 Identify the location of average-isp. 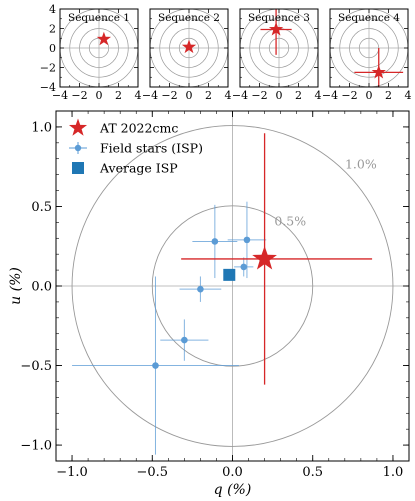
(229, 274).